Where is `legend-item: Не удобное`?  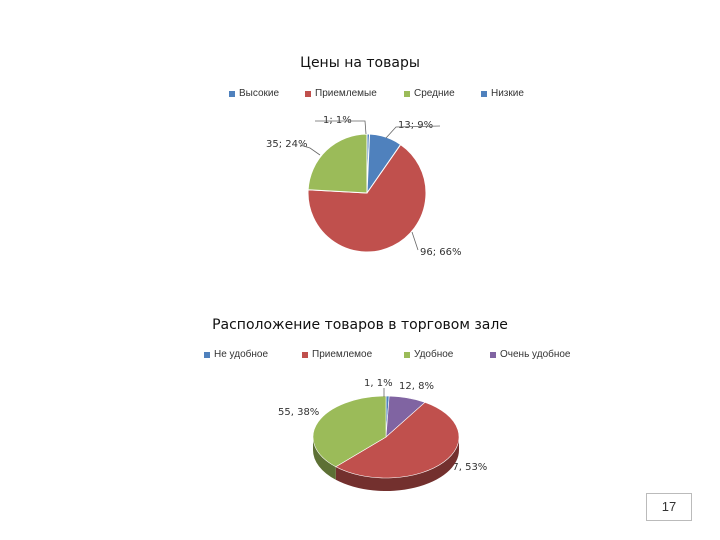
legend-item: Не удобное is located at coordinates (236, 354).